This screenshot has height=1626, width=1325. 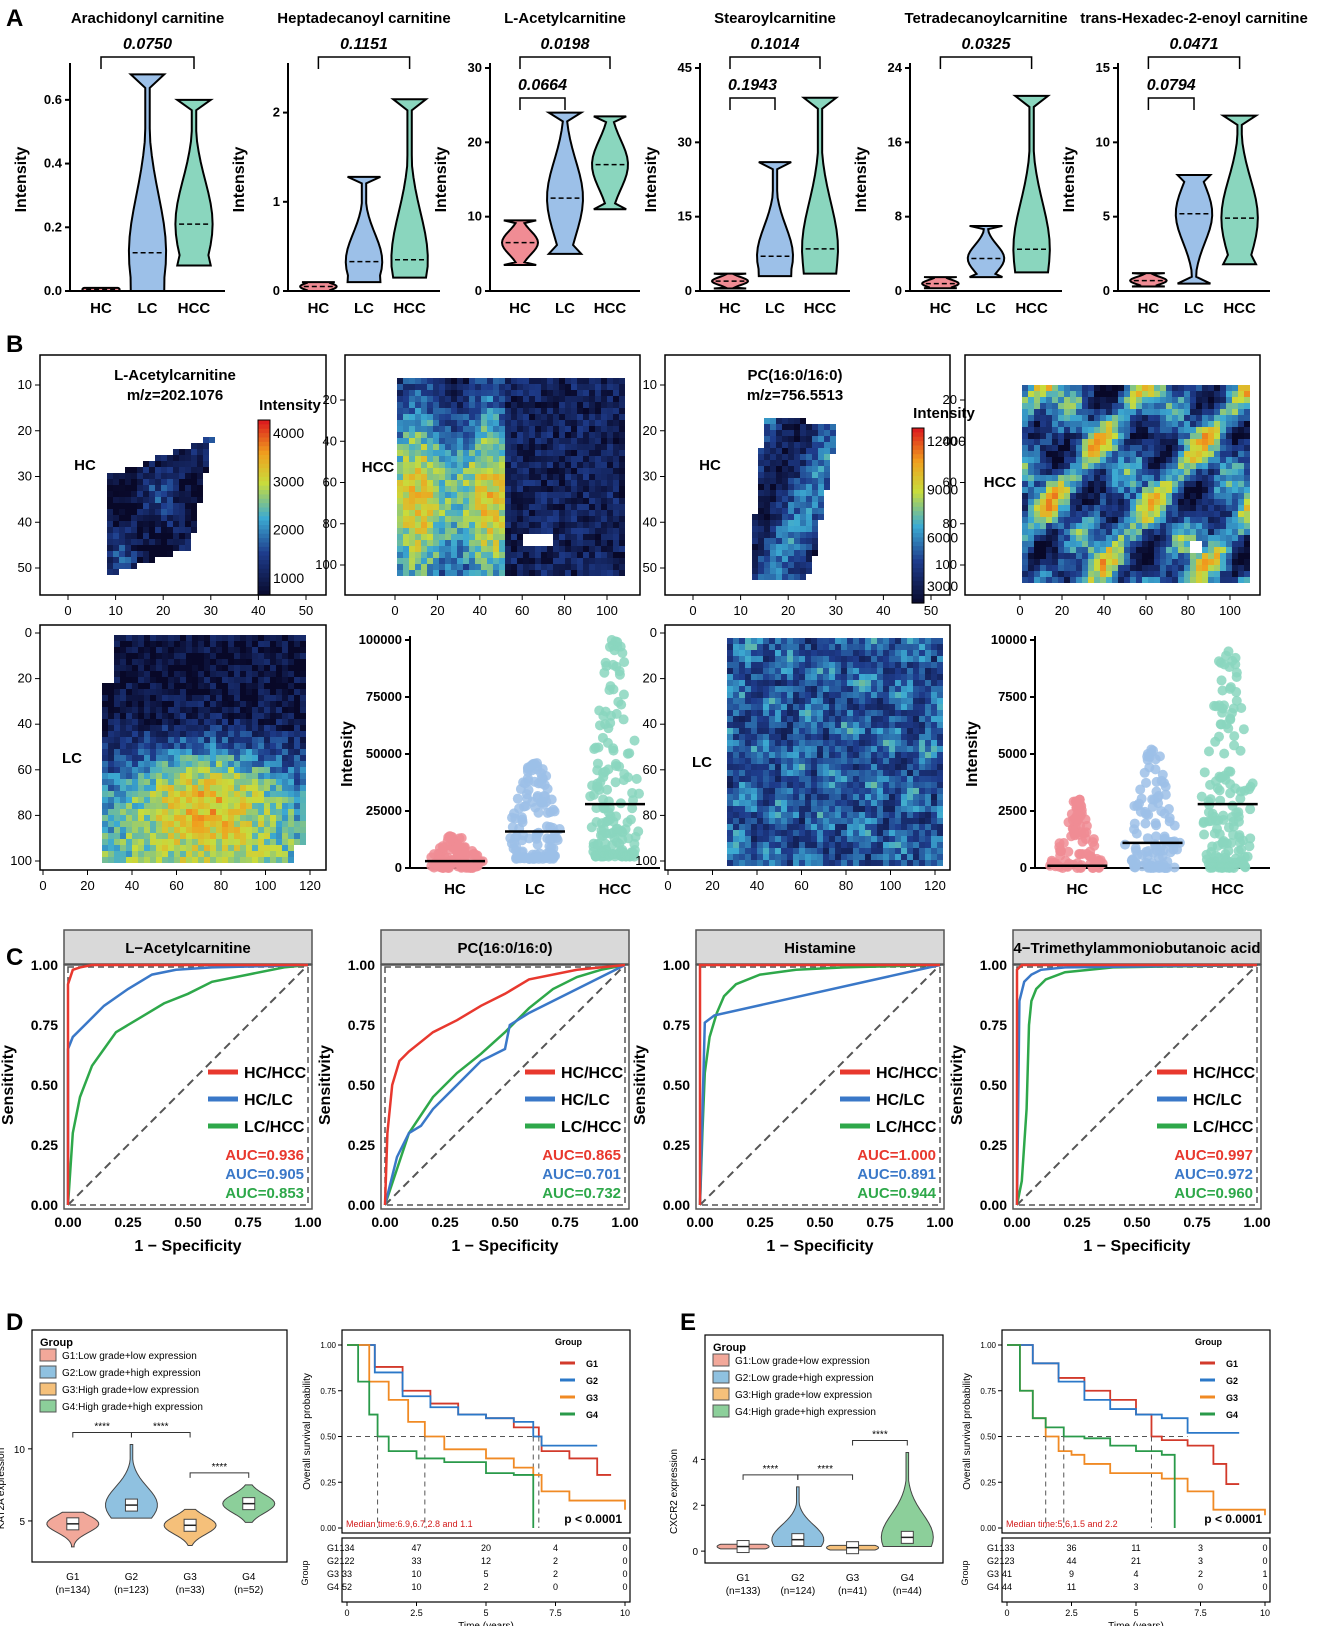 What do you see at coordinates (194, 182) in the screenshot?
I see `violin-HCC` at bounding box center [194, 182].